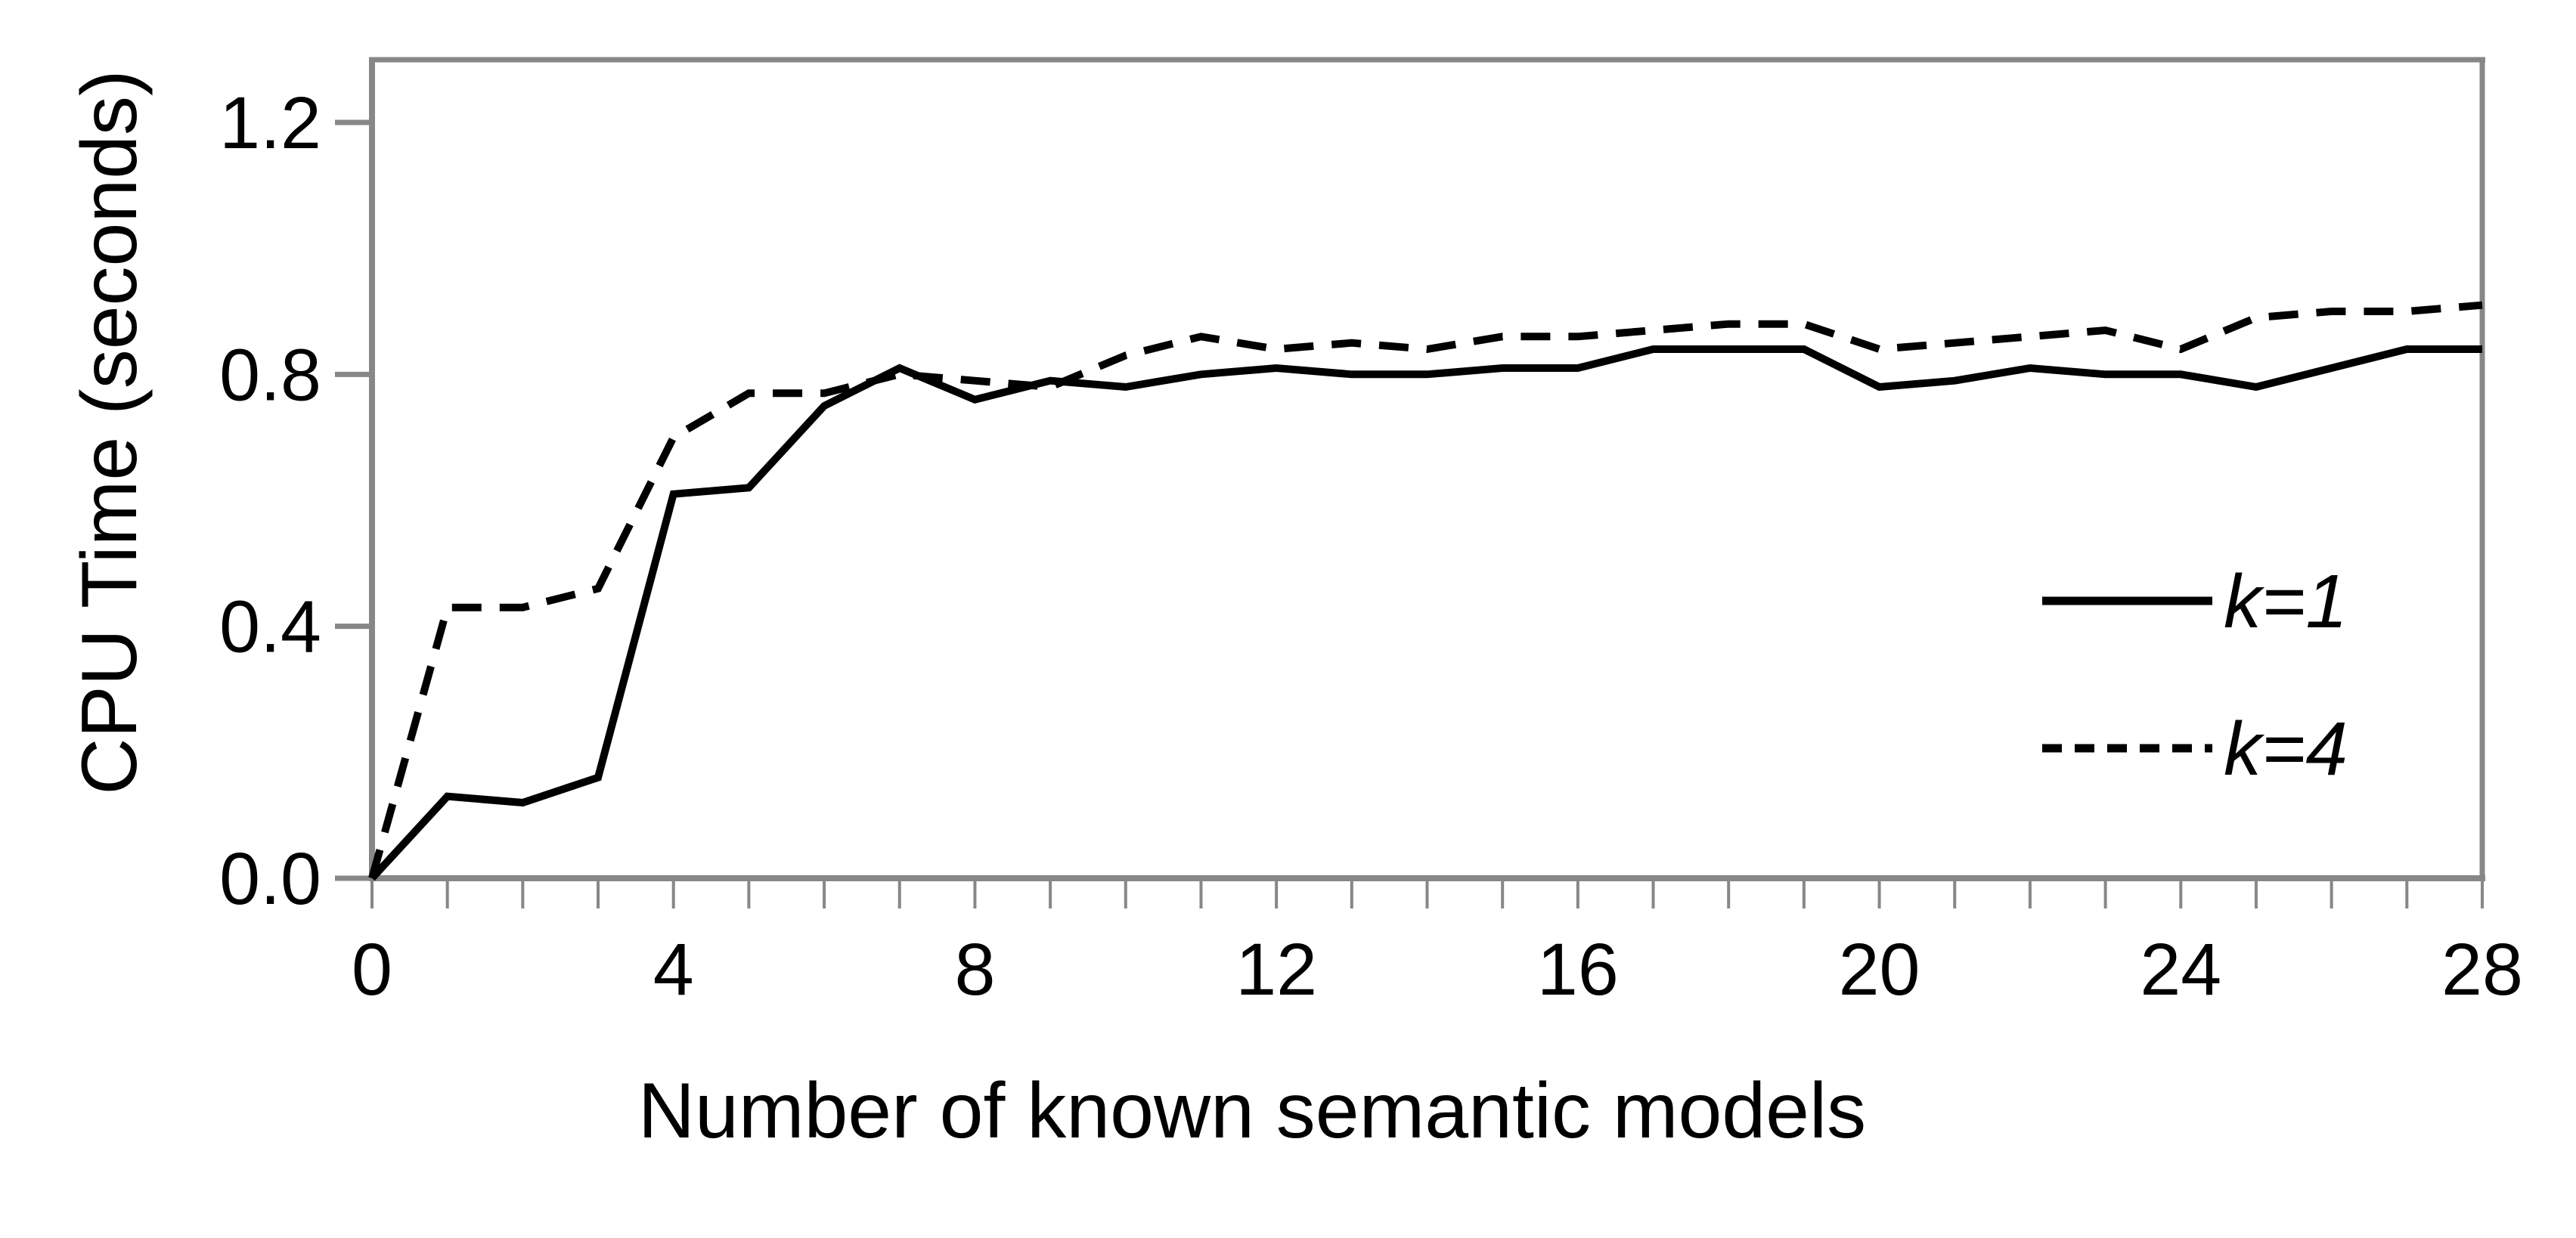 The image size is (2576, 1238). What do you see at coordinates (1578, 969) in the screenshot?
I see `x-tick-label: 16` at bounding box center [1578, 969].